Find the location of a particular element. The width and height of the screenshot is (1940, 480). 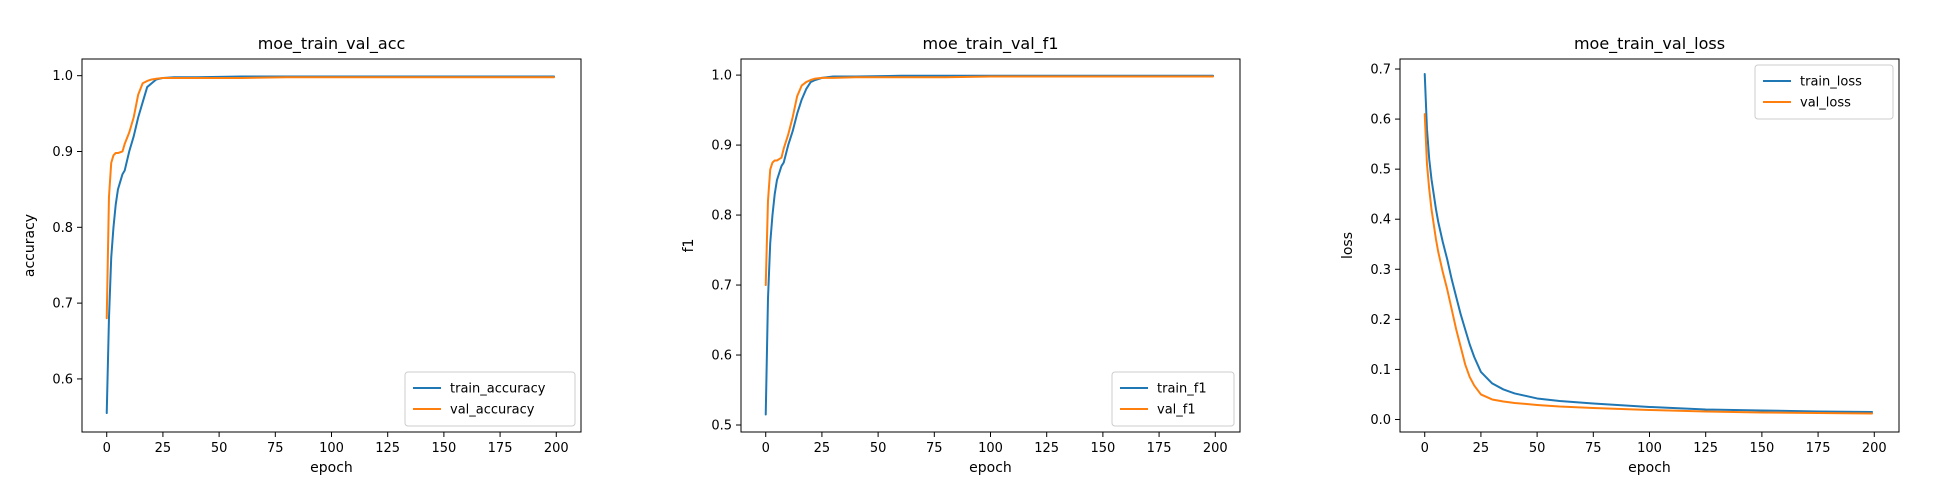

legend: train_loss val_loss is located at coordinates (1824, 92).